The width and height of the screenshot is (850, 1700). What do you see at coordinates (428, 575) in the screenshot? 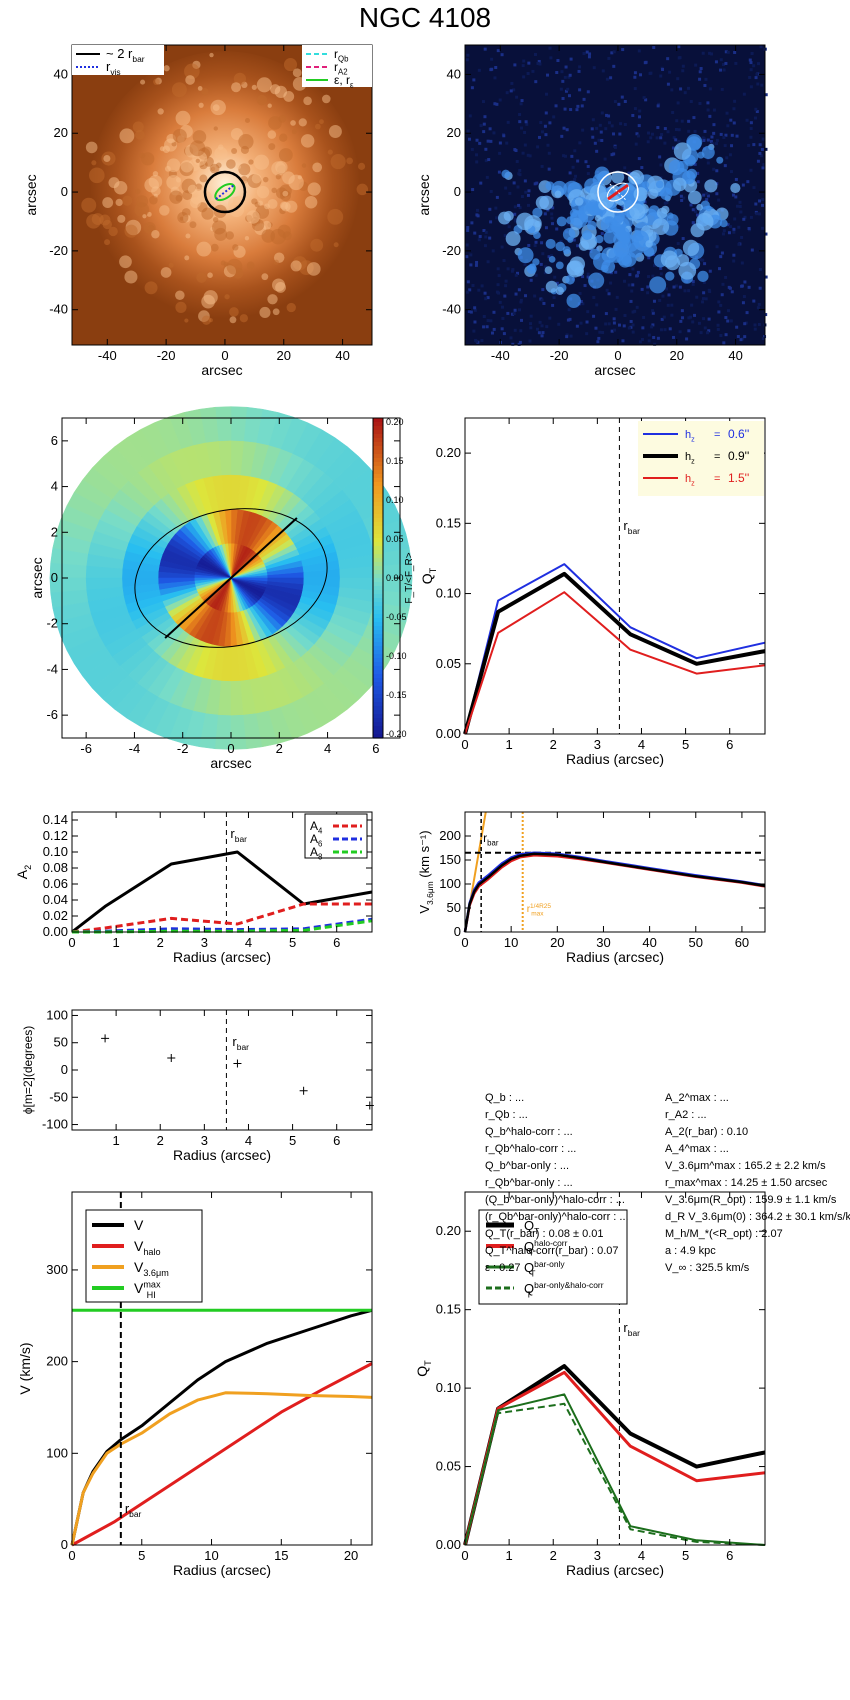
I see `y-axis-label: QT` at bounding box center [428, 575].